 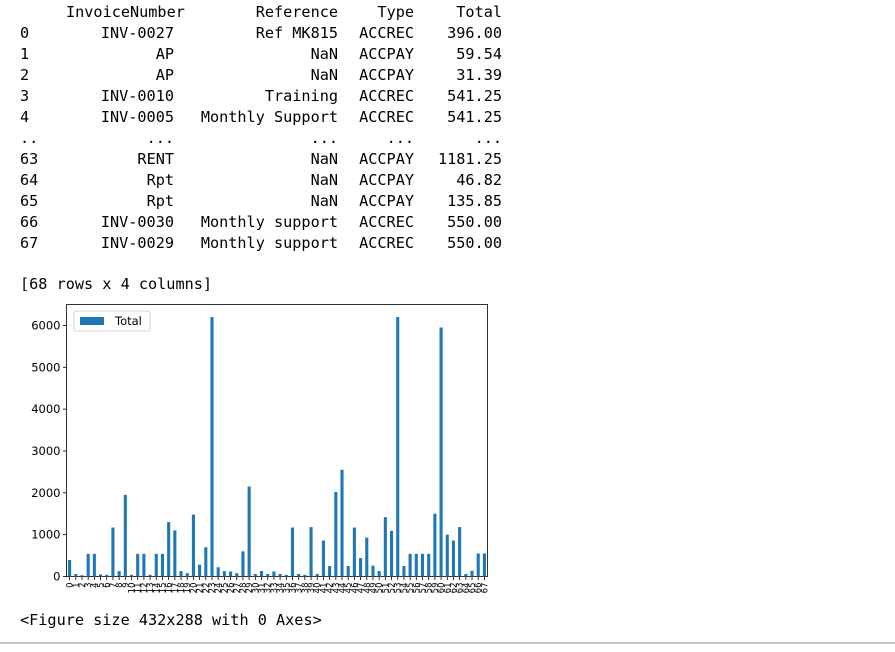 What do you see at coordinates (163, 588) in the screenshot?
I see `x-tick-label: 15` at bounding box center [163, 588].